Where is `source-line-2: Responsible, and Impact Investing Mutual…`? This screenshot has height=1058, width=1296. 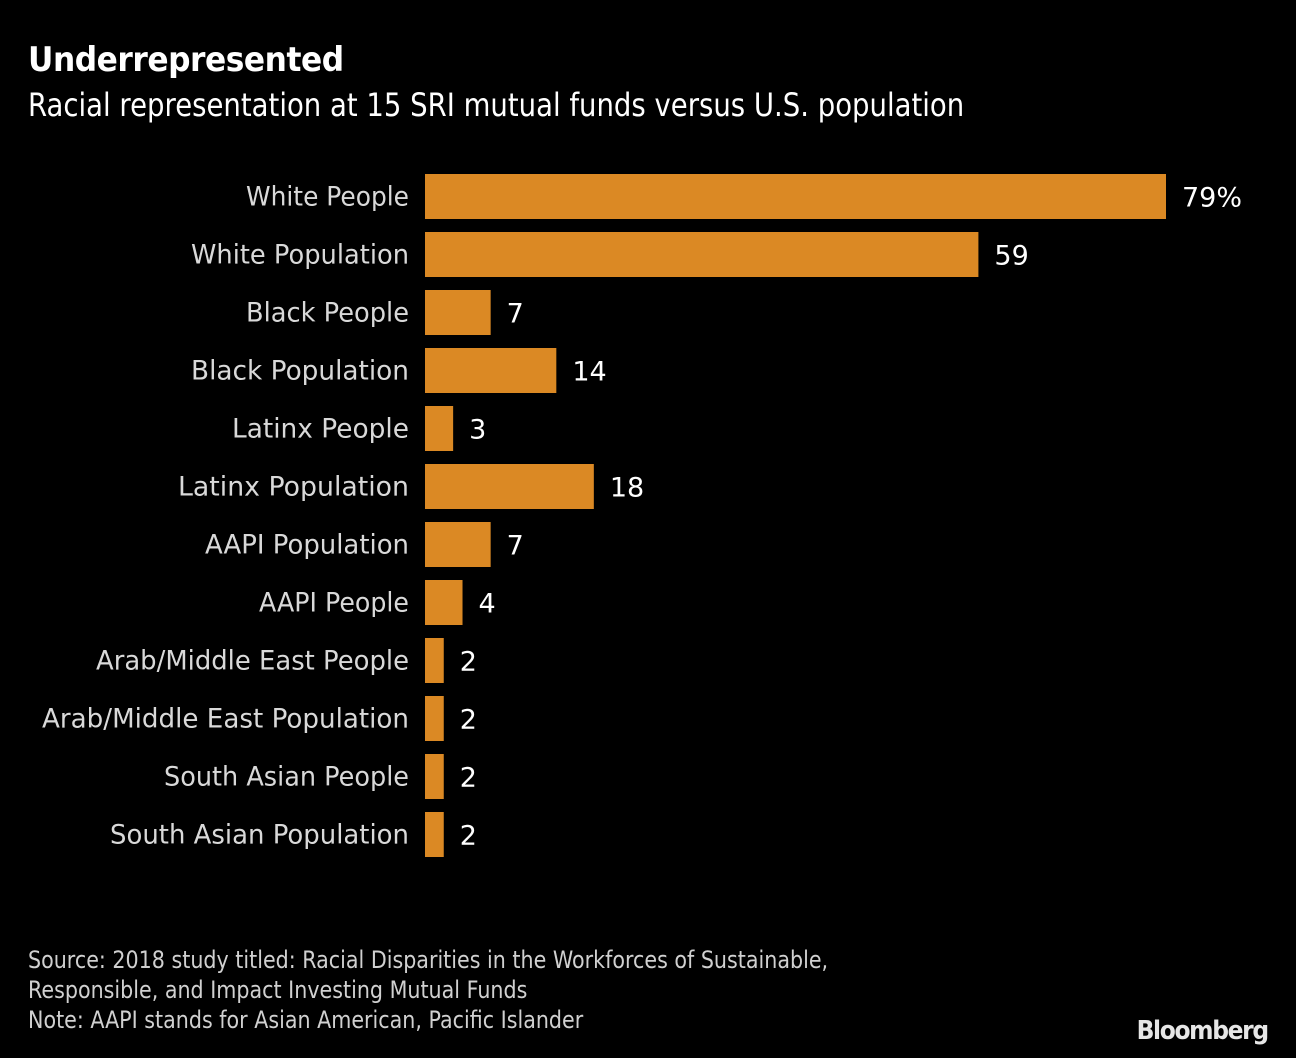
source-line-2: Responsible, and Impact Investing Mutual… is located at coordinates (278, 990).